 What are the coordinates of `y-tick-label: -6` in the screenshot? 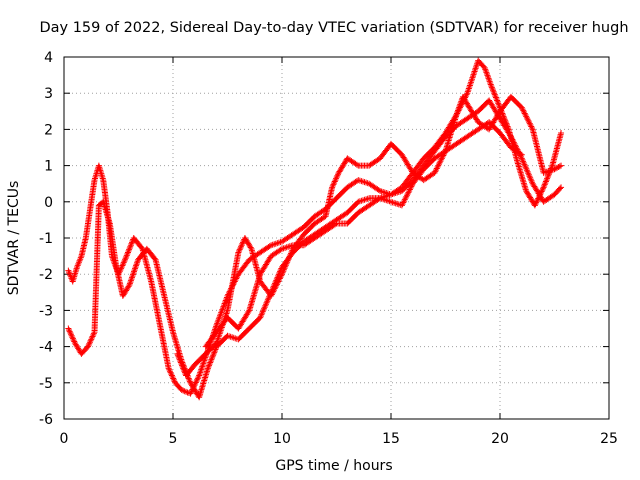 It's located at (46, 420).